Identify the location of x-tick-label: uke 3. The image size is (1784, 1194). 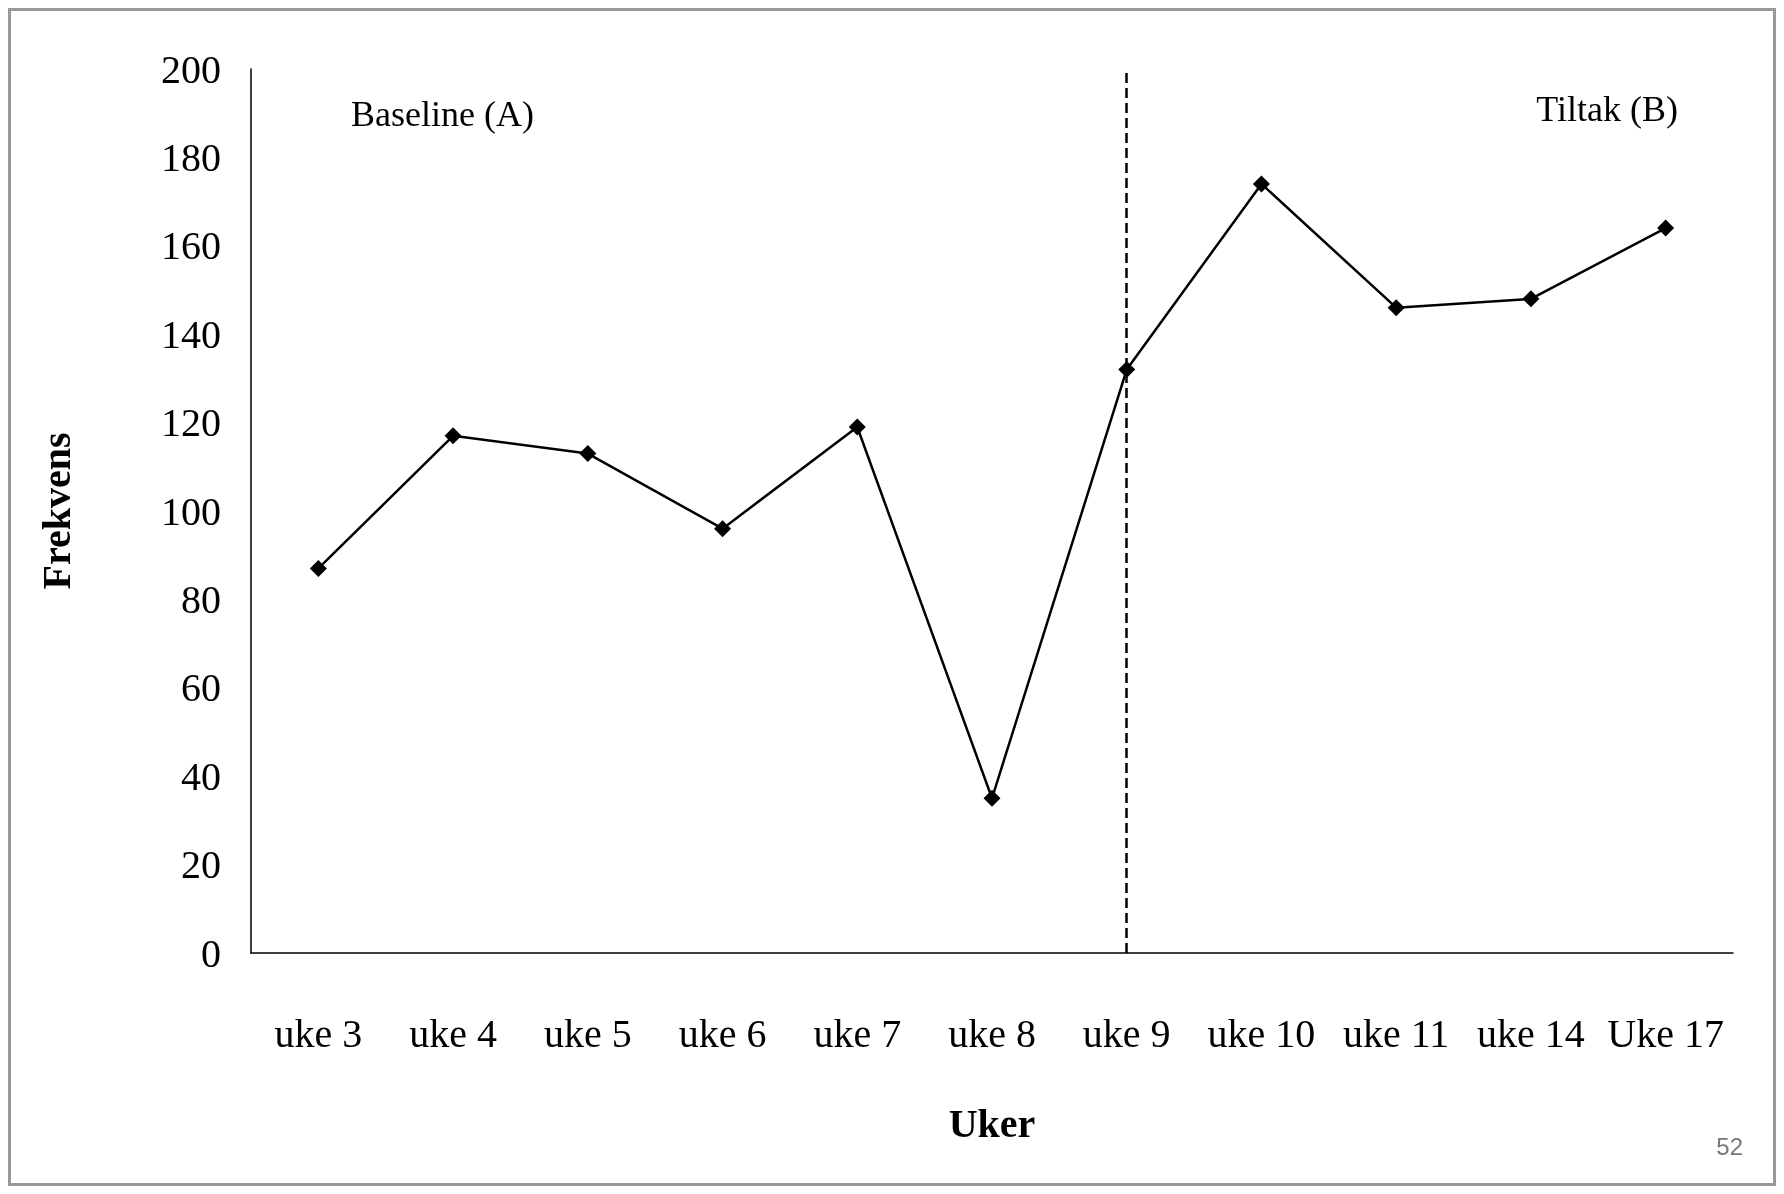
(318, 1033).